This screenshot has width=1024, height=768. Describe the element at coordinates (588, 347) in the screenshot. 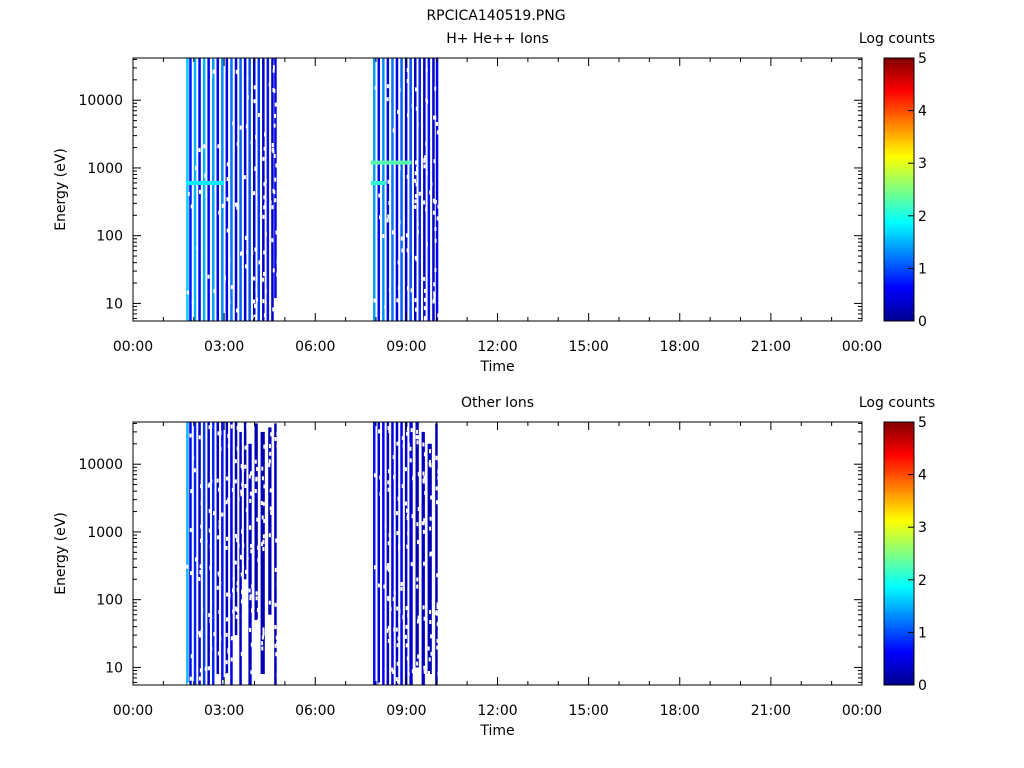

I see `x-tick-label: 15:00` at that location.